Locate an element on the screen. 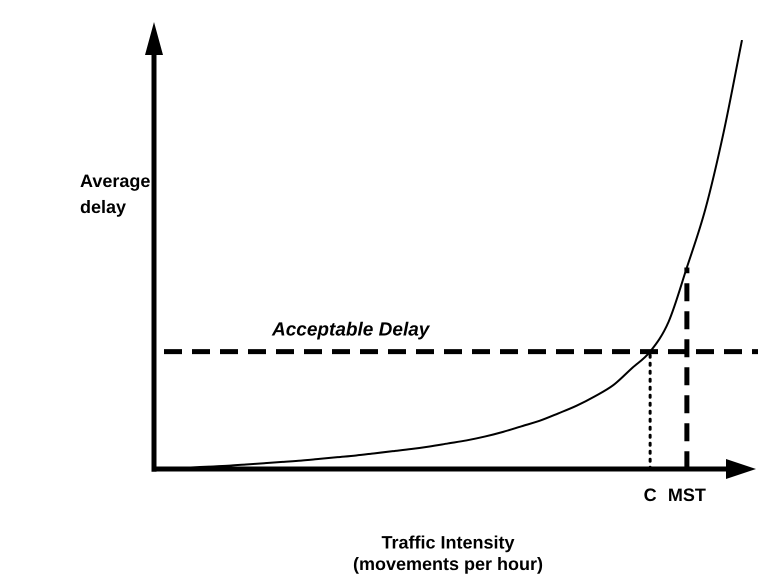 The height and width of the screenshot is (580, 758). x-tick-label: C is located at coordinates (650, 494).